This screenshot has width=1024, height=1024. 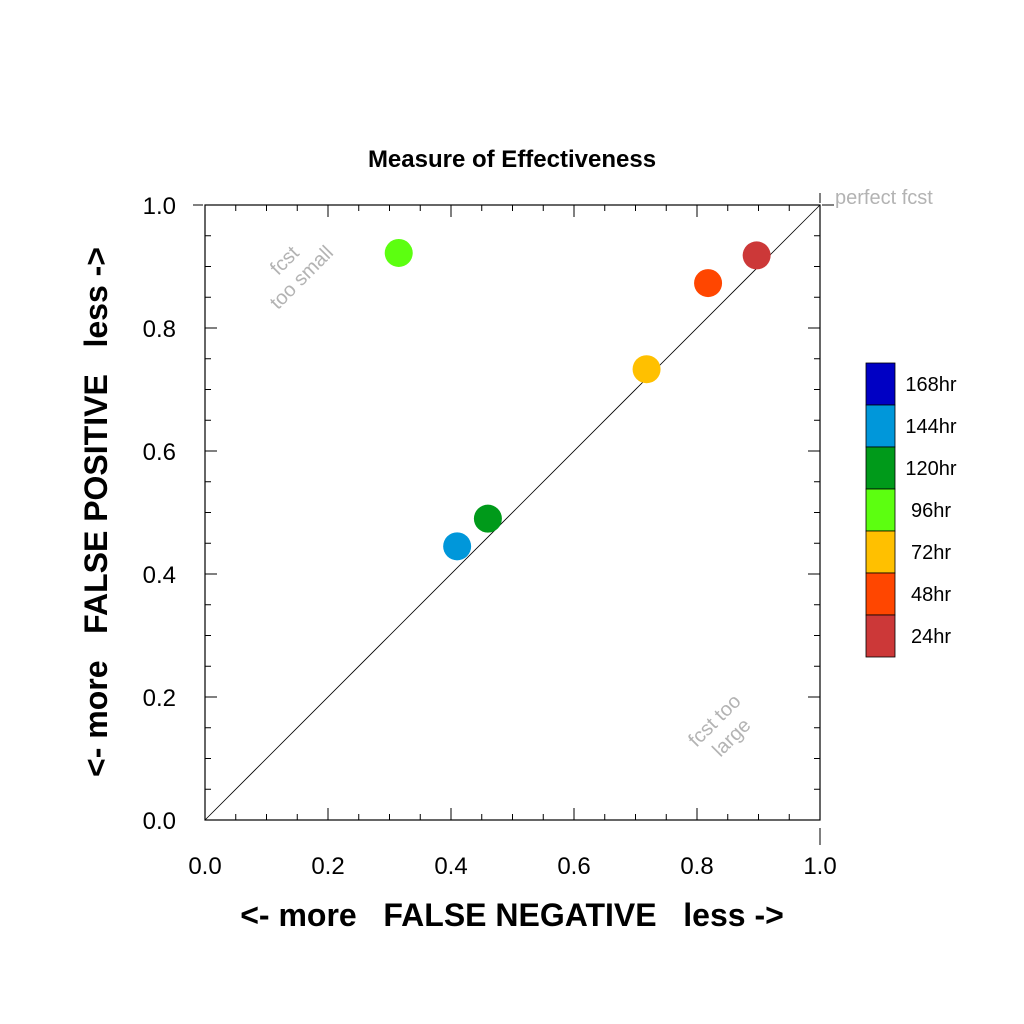 I want to click on y-tick-label: 1.0, so click(x=159, y=206).